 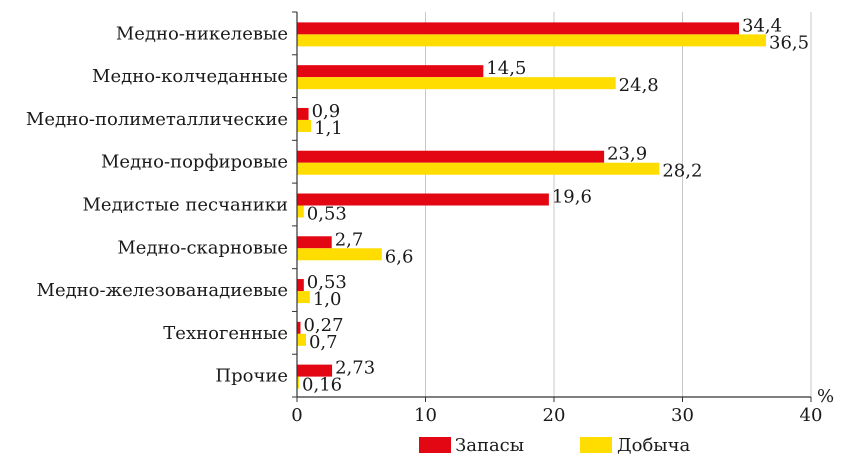 I want to click on reserves-data-label: 2,73, so click(x=355, y=368).